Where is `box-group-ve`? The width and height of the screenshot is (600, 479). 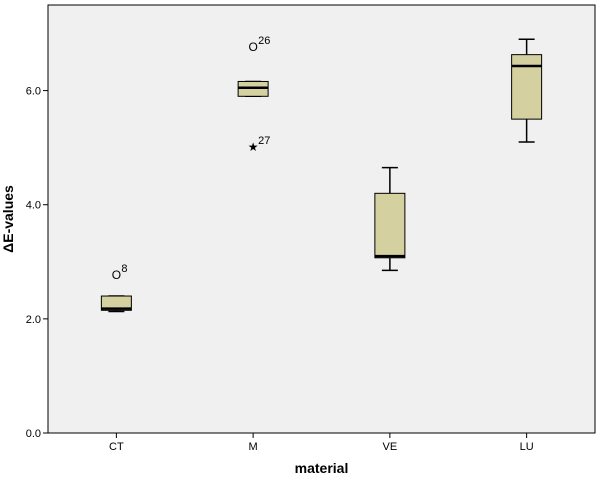
box-group-ve is located at coordinates (390, 219).